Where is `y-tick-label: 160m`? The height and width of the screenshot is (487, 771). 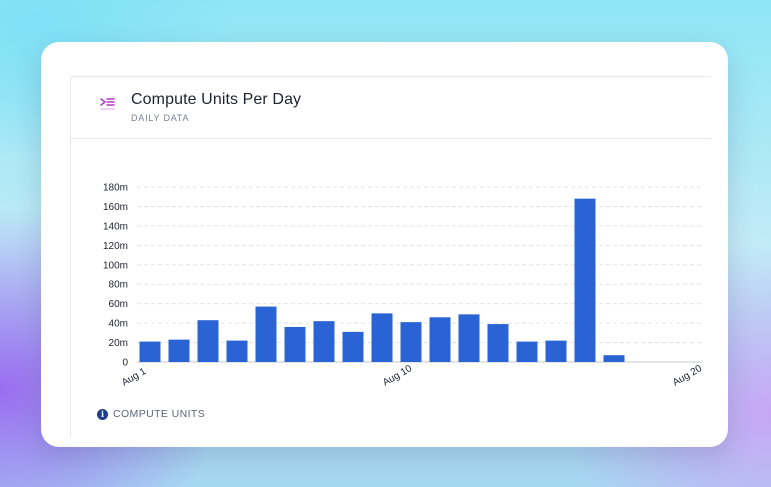 y-tick-label: 160m is located at coordinates (115, 207).